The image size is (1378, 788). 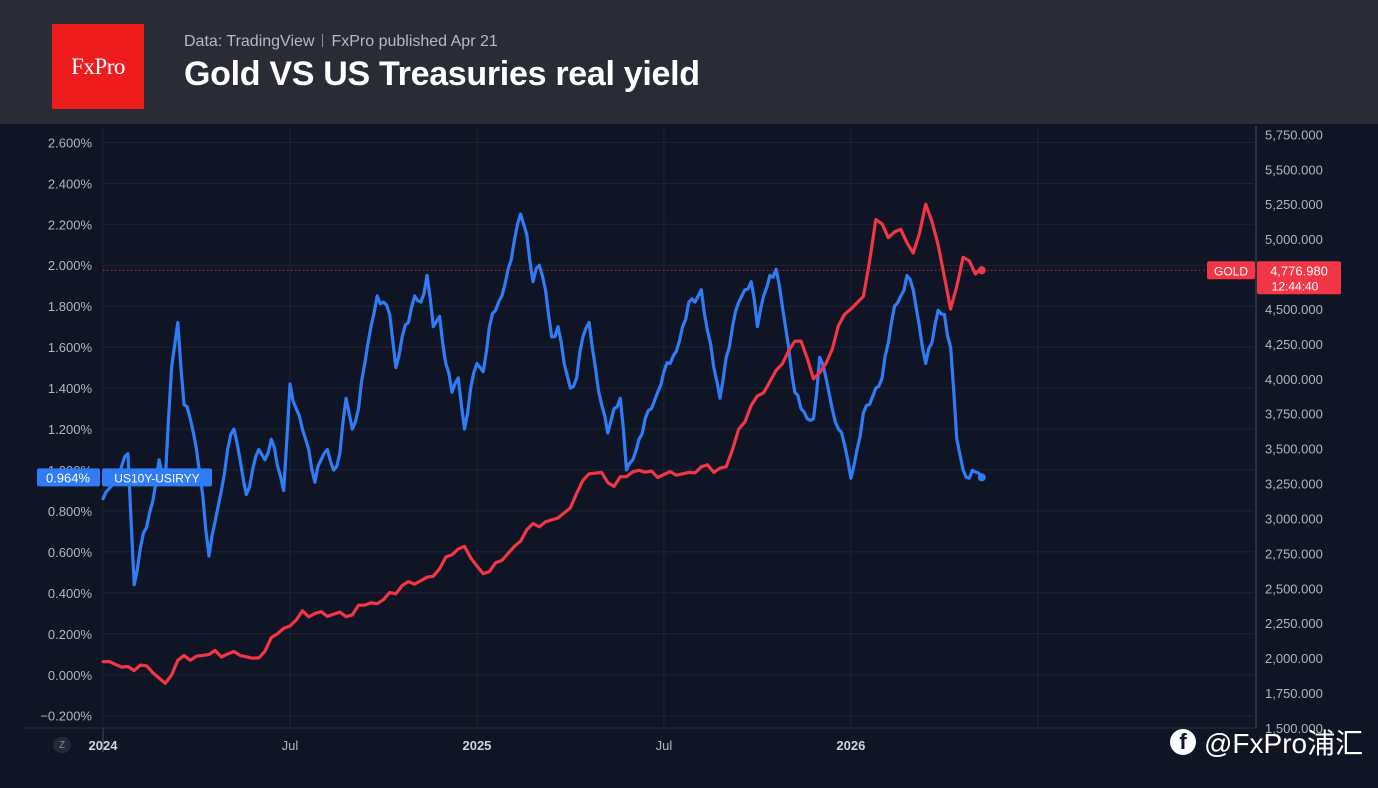 I want to click on right-tick-label: 2,750.000, so click(x=1294, y=553).